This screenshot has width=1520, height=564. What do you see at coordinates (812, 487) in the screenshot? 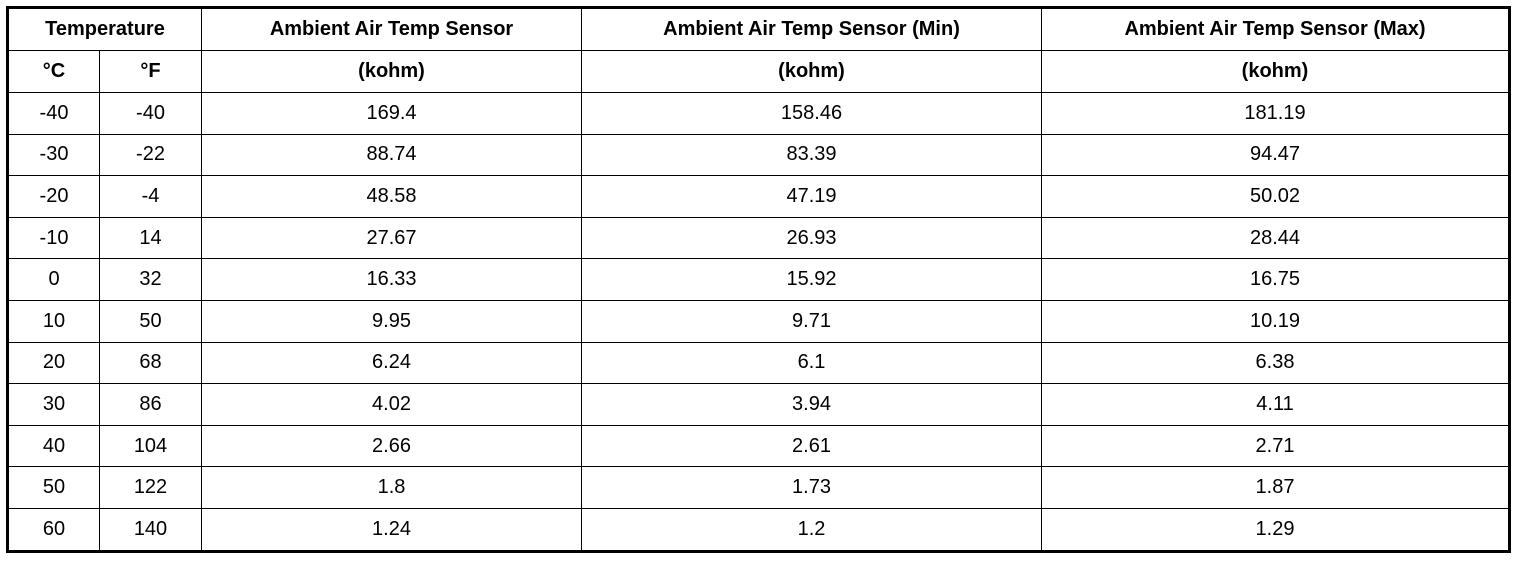
I see `table-cell: 1.73` at bounding box center [812, 487].